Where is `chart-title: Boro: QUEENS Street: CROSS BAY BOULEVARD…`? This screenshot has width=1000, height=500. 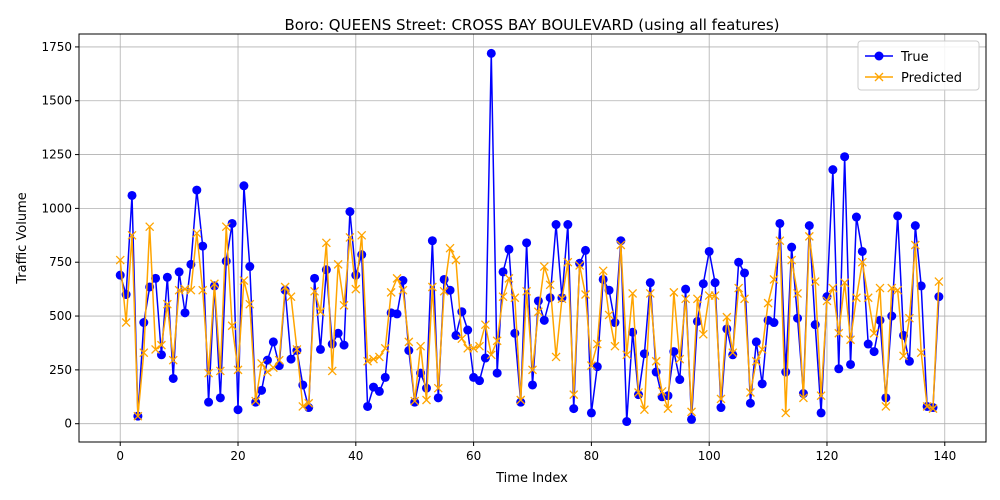
chart-title: Boro: QUEENS Street: CROSS BAY BOULEVARD… is located at coordinates (532, 25).